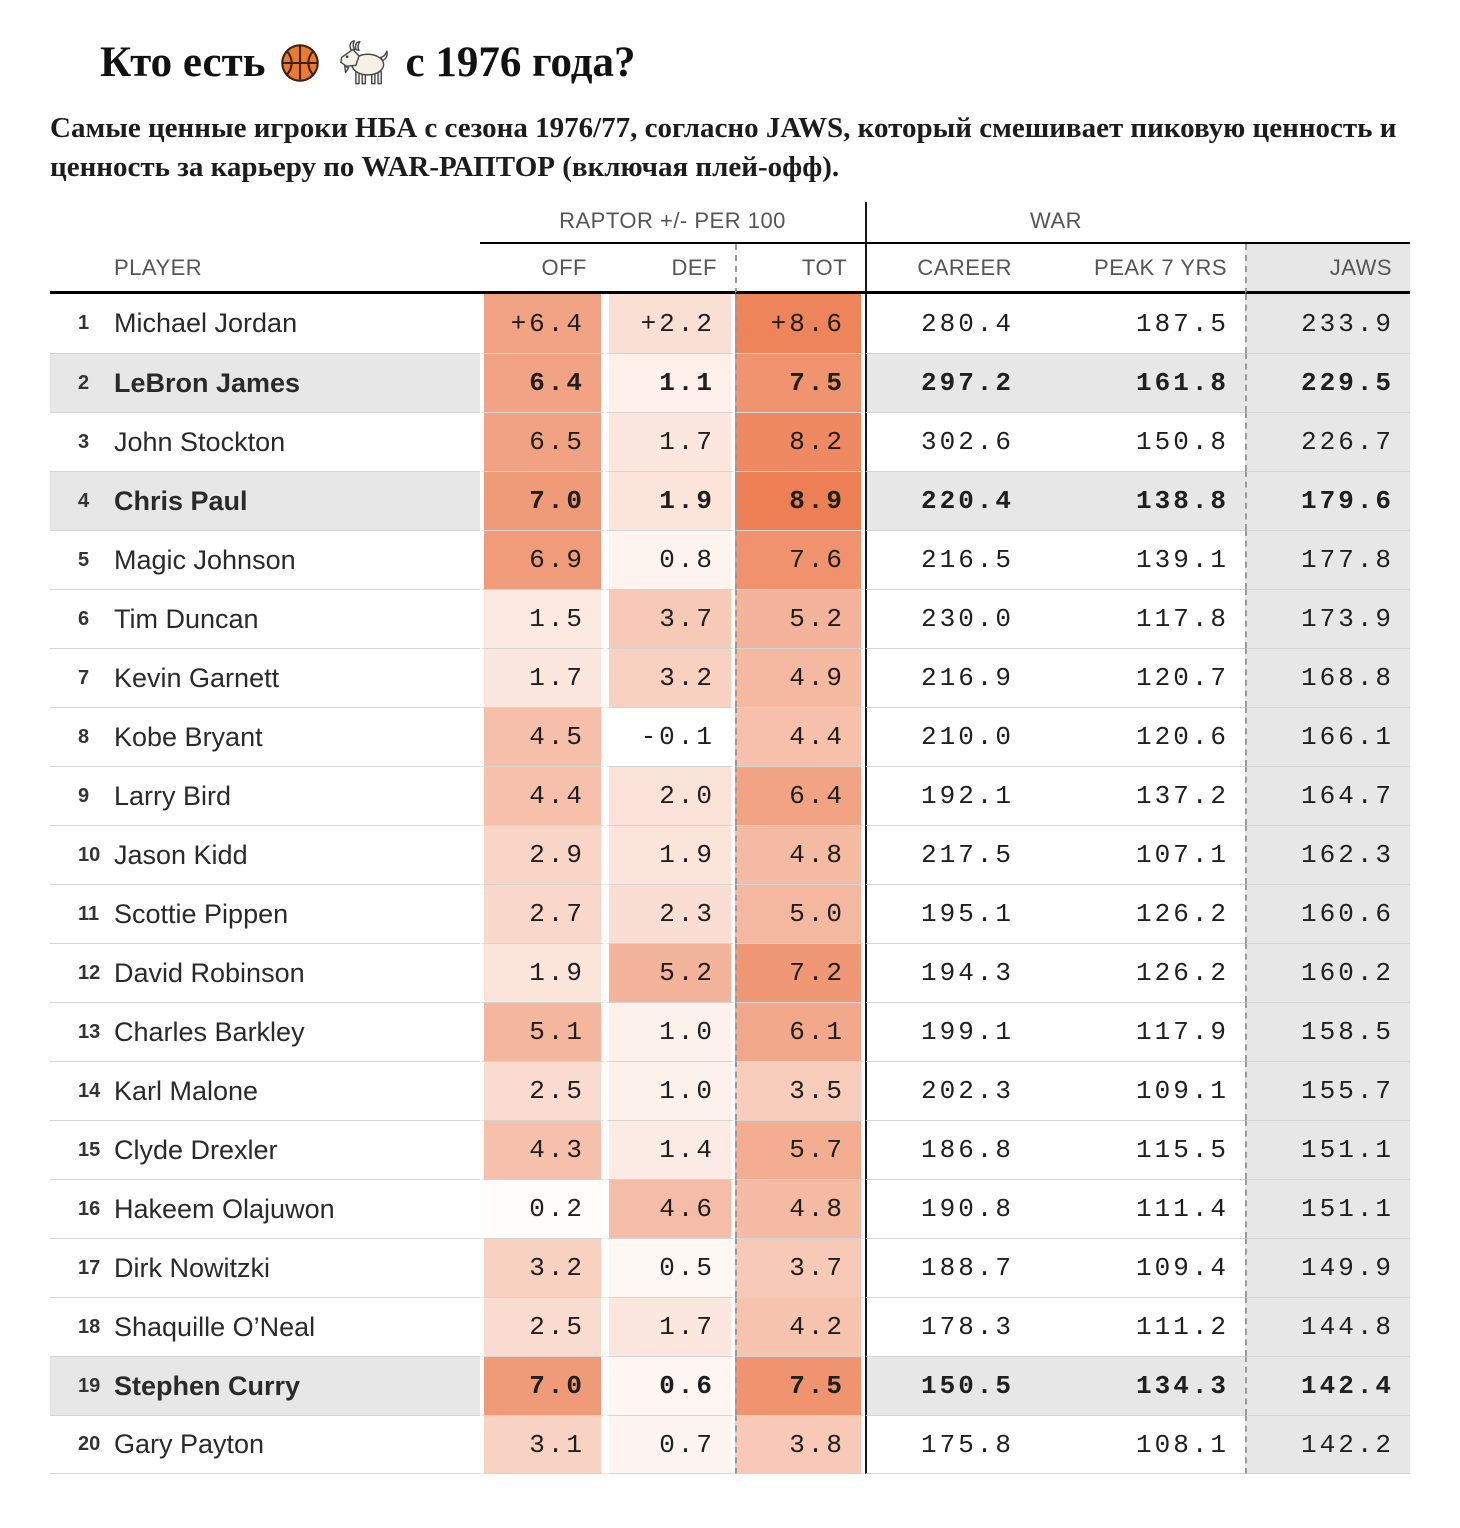  What do you see at coordinates (800, 1032) in the screenshot?
I see `tot-cell: 6.1` at bounding box center [800, 1032].